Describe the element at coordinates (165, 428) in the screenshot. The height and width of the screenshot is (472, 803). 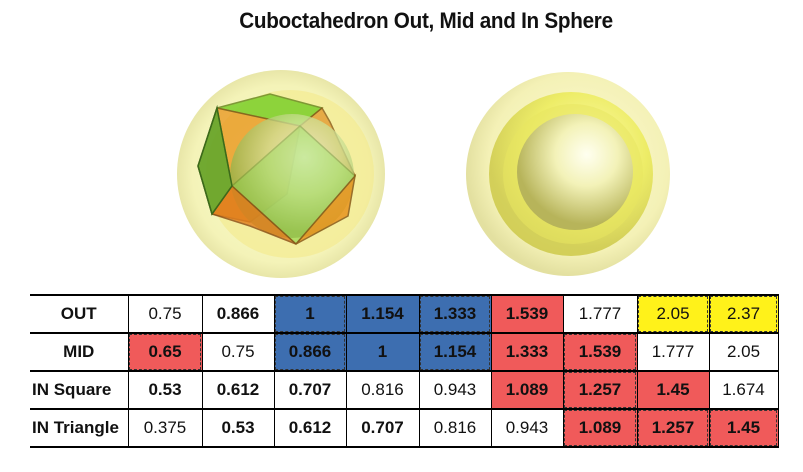
I see `table-cell: 0.375` at that location.